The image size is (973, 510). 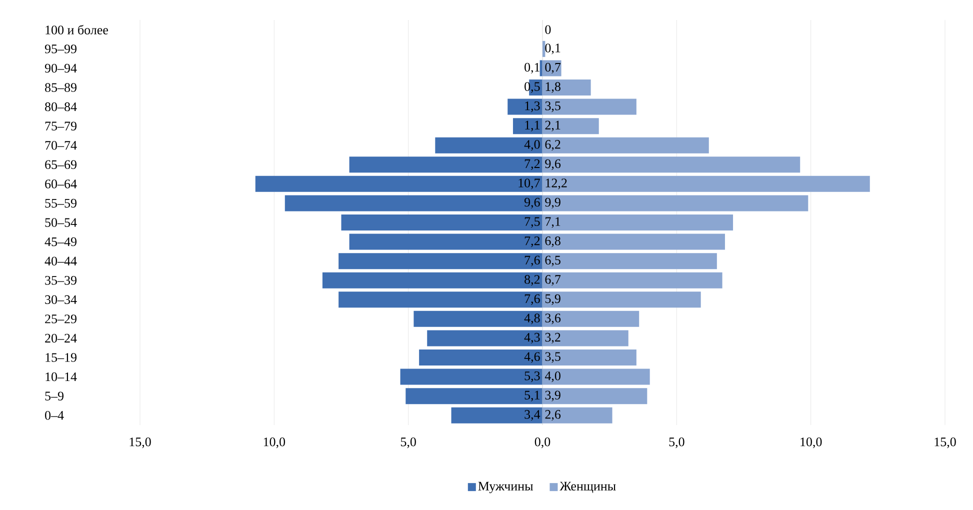 I want to click on y-tick-label: 15–19, so click(x=61, y=357).